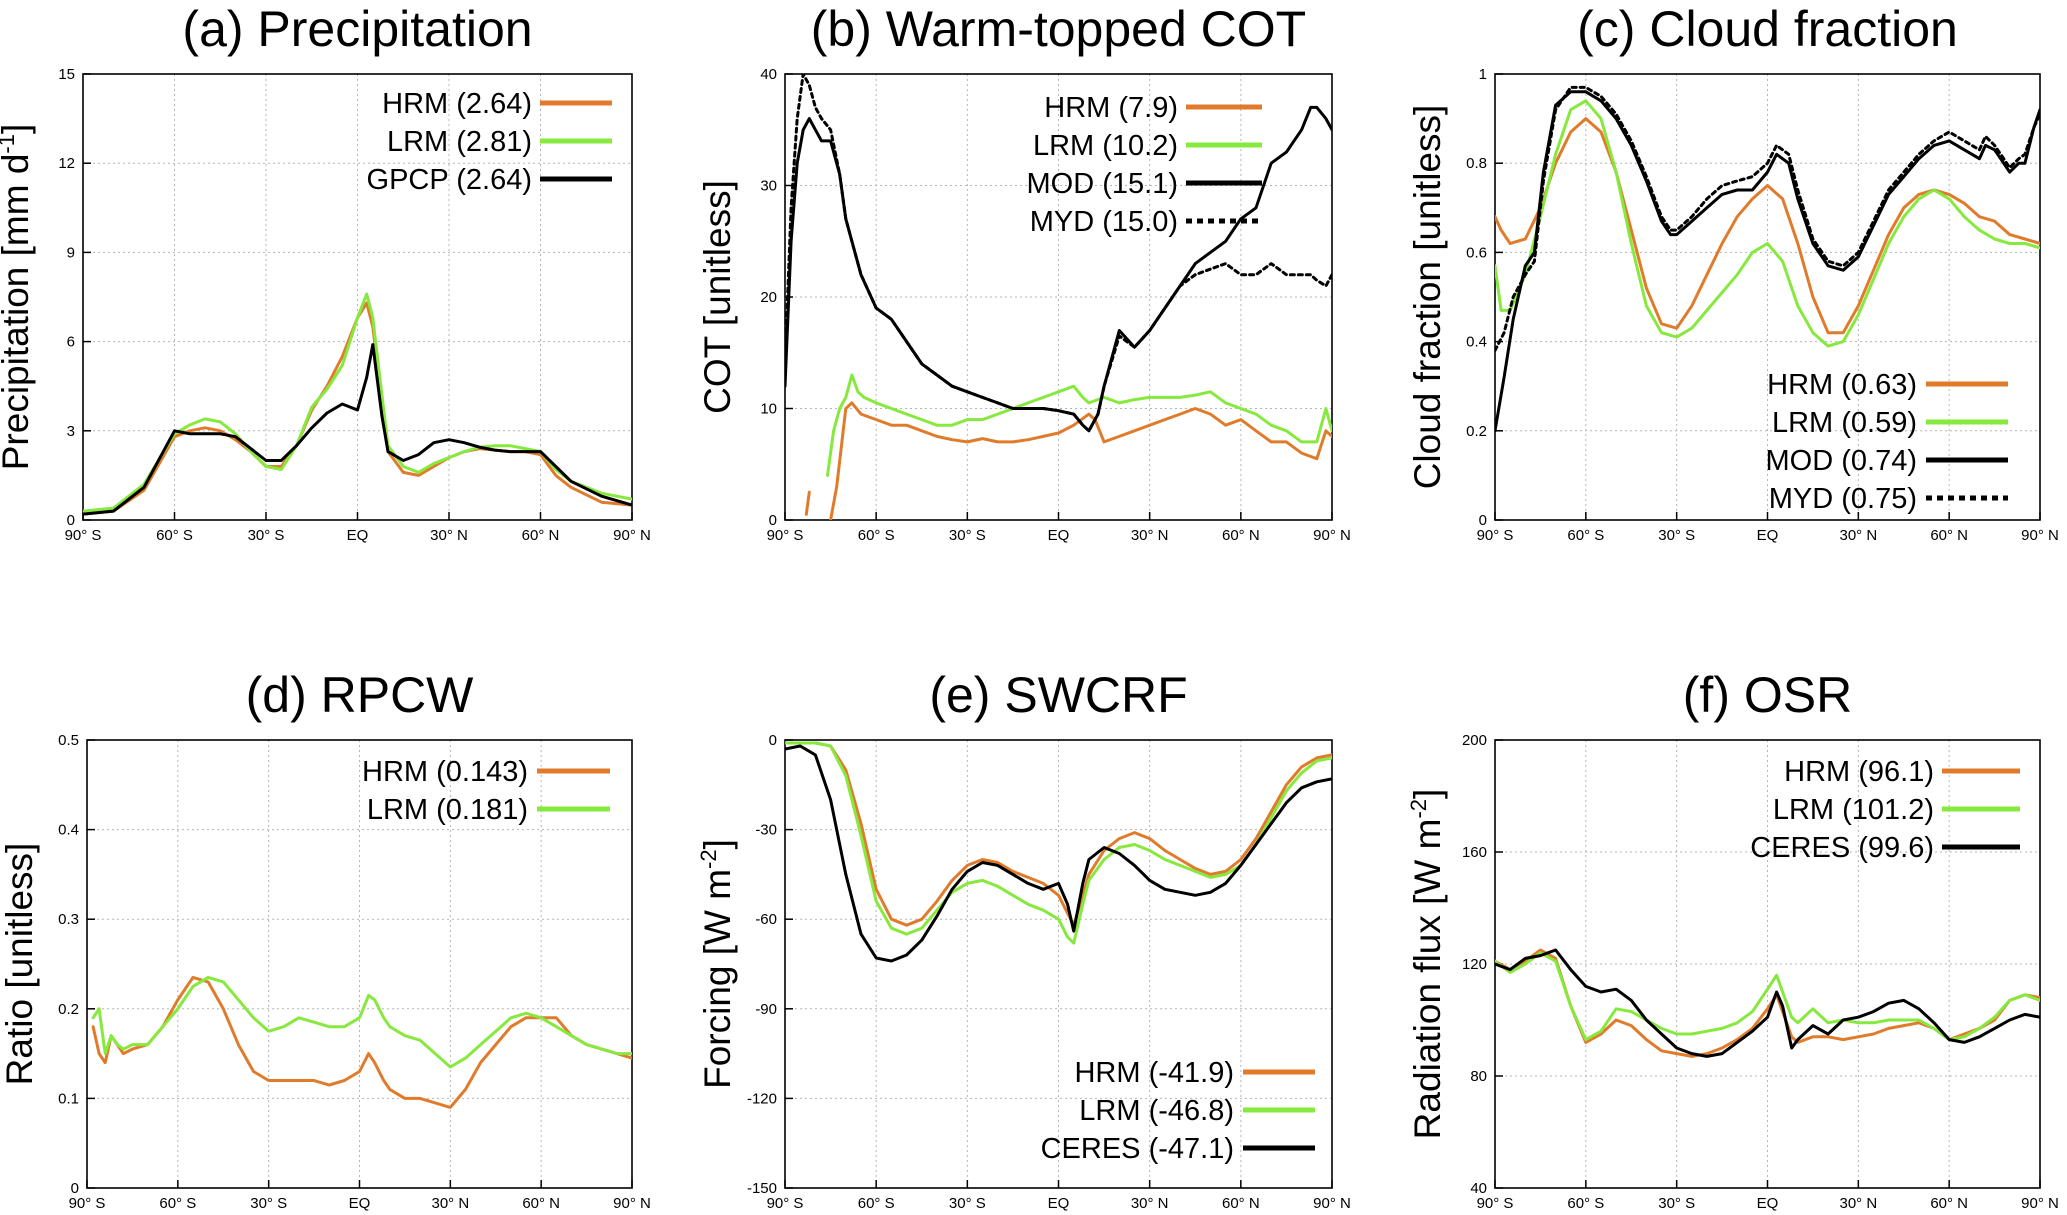 This screenshot has height=1215, width=2067. What do you see at coordinates (1154, 1073) in the screenshot?
I see `legend-label-hrm: HRM (-41.9)` at bounding box center [1154, 1073].